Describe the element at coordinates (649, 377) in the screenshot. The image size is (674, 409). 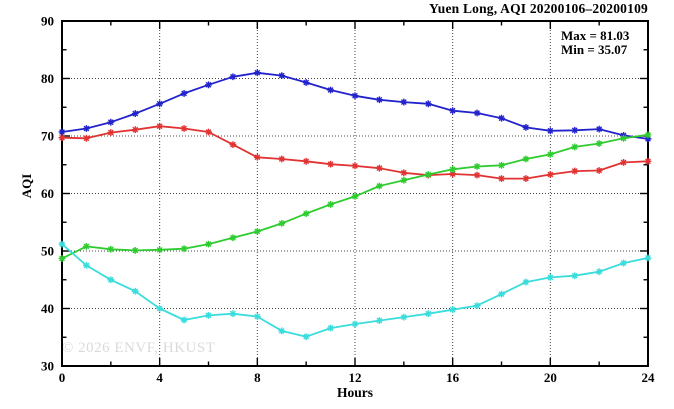
I see `x-tick-label: 24` at that location.